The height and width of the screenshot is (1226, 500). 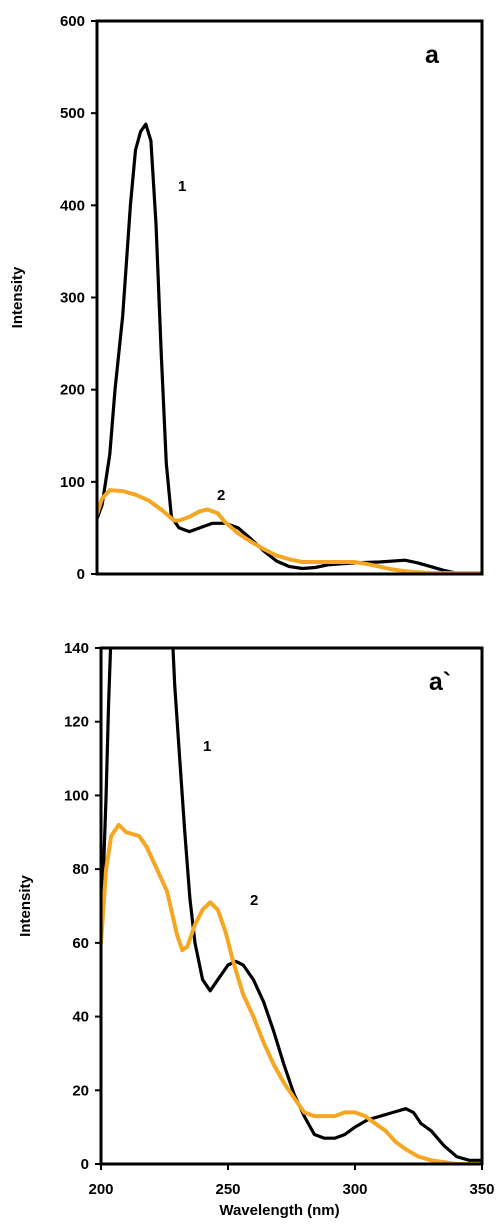 I want to click on y-tick-label: 60, so click(x=80, y=943).